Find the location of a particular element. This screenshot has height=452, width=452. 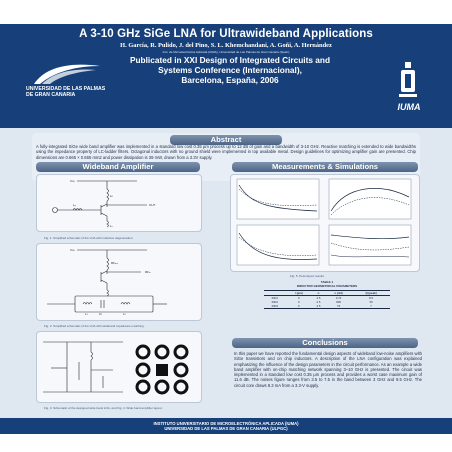

svg-text: L1 is located at coordinates (87, 314).